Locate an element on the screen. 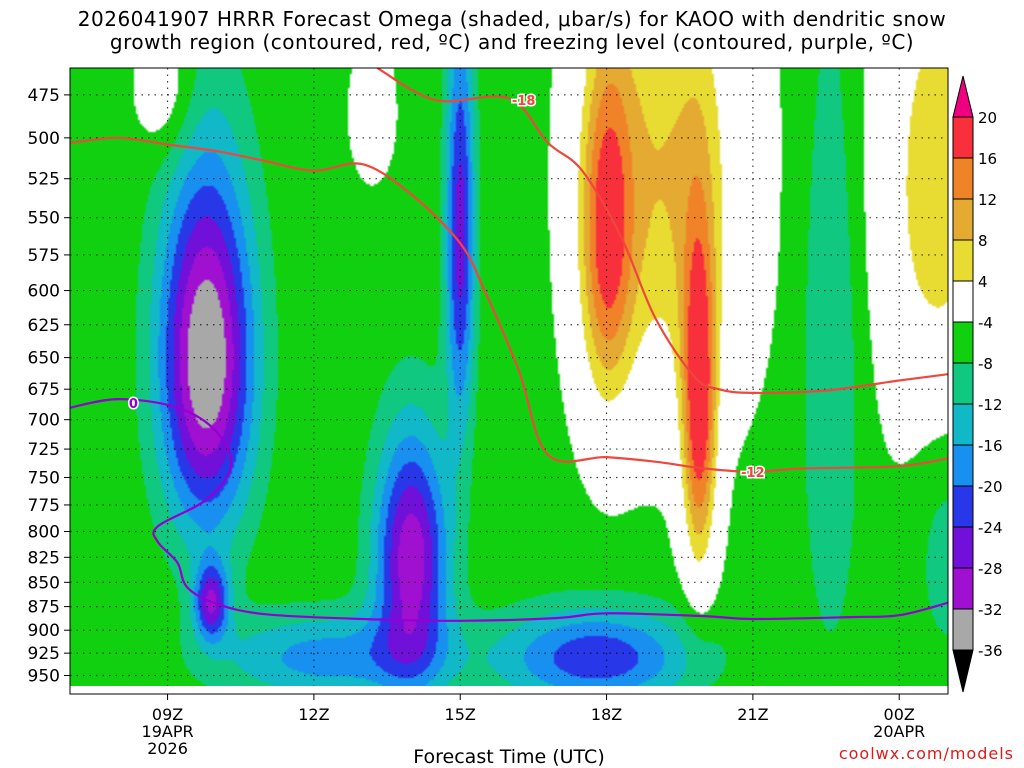 The image size is (1024, 768). y-tick-label: 700 is located at coordinates (44, 421).